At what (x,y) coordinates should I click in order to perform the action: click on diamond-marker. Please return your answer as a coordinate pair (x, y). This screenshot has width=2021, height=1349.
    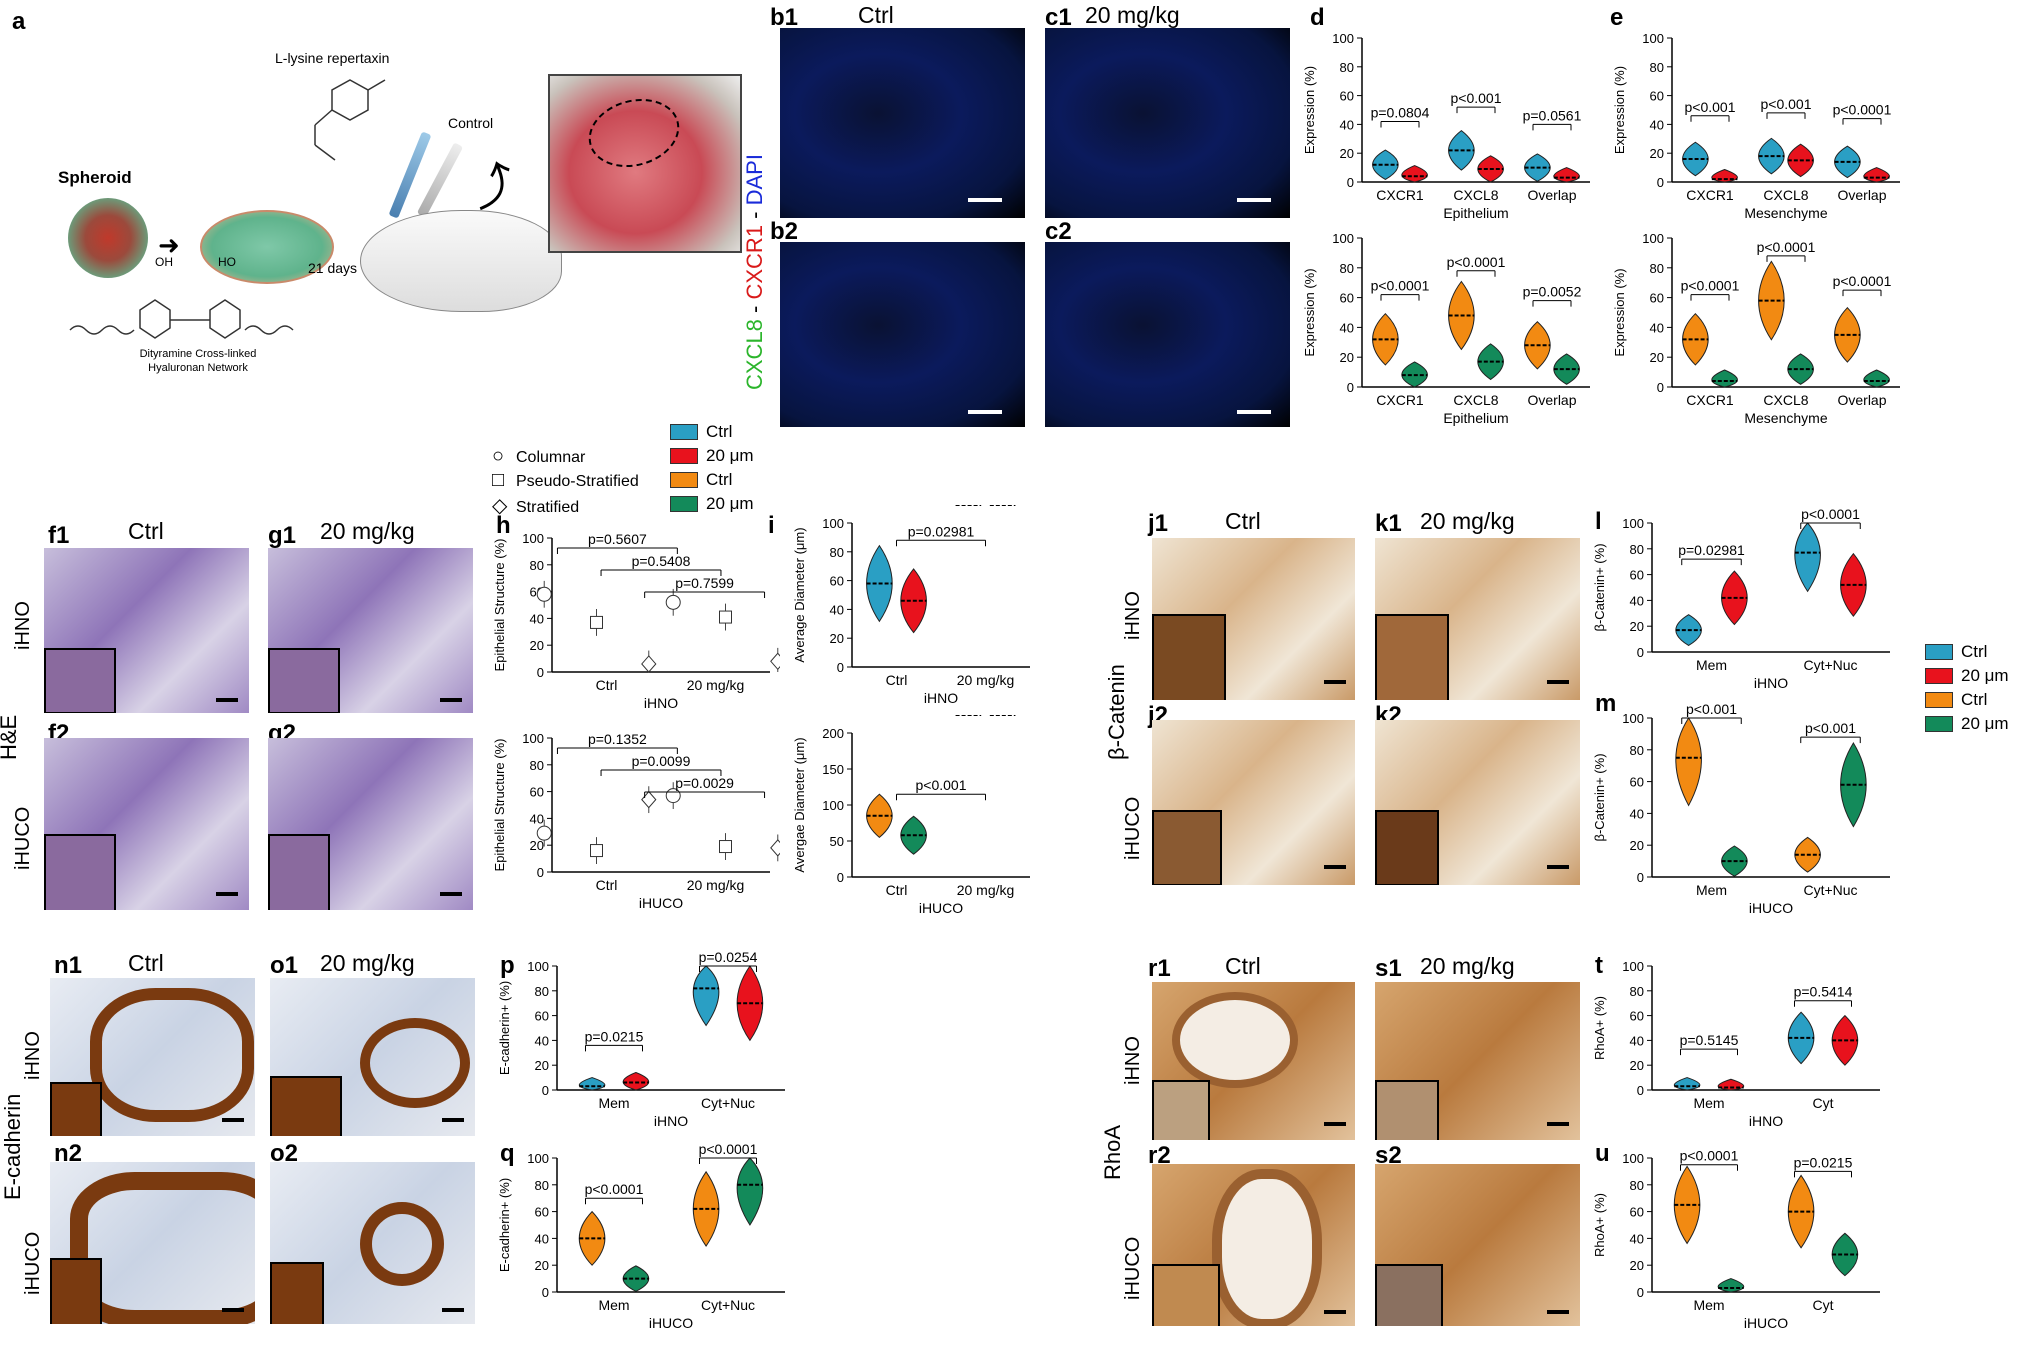
    Looking at the image, I should click on (775, 848).